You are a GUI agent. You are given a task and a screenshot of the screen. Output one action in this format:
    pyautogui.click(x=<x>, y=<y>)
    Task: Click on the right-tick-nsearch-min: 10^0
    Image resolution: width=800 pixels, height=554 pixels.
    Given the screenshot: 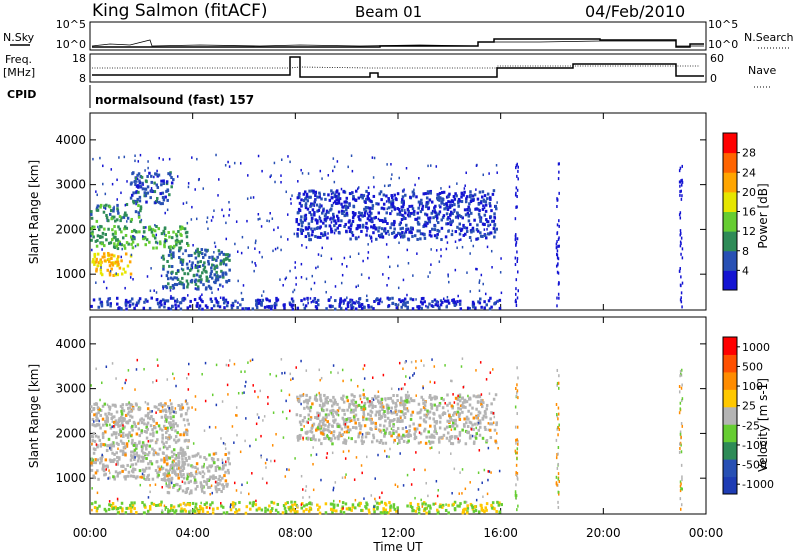 What is the action you would take?
    pyautogui.click(x=723, y=44)
    